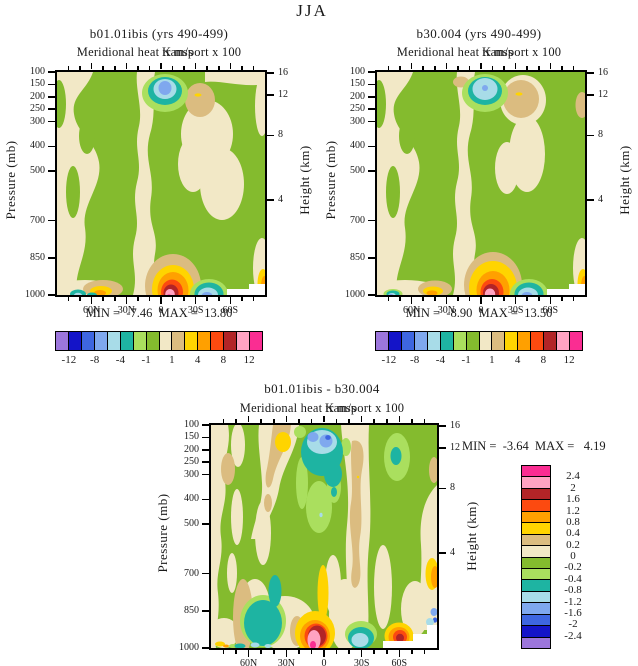  What do you see at coordinates (573, 544) in the screenshot?
I see `colorbar-label: 0.2` at bounding box center [573, 544].